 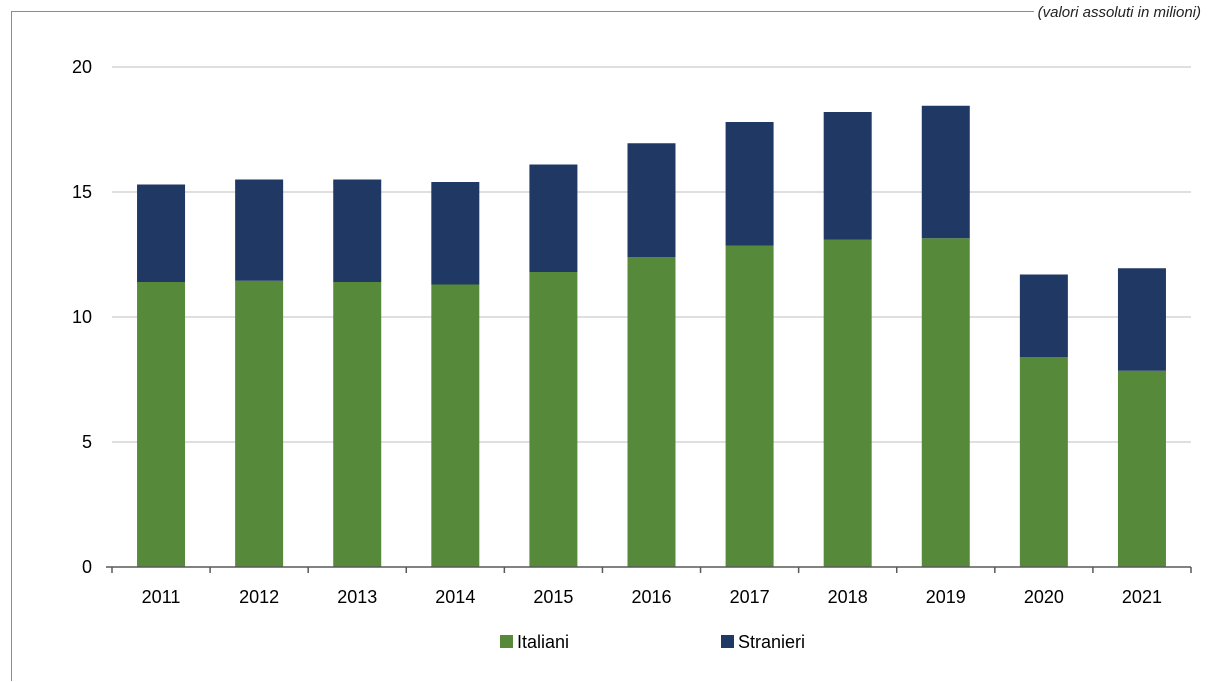 What do you see at coordinates (357, 597) in the screenshot?
I see `x-tick-label: 2013` at bounding box center [357, 597].